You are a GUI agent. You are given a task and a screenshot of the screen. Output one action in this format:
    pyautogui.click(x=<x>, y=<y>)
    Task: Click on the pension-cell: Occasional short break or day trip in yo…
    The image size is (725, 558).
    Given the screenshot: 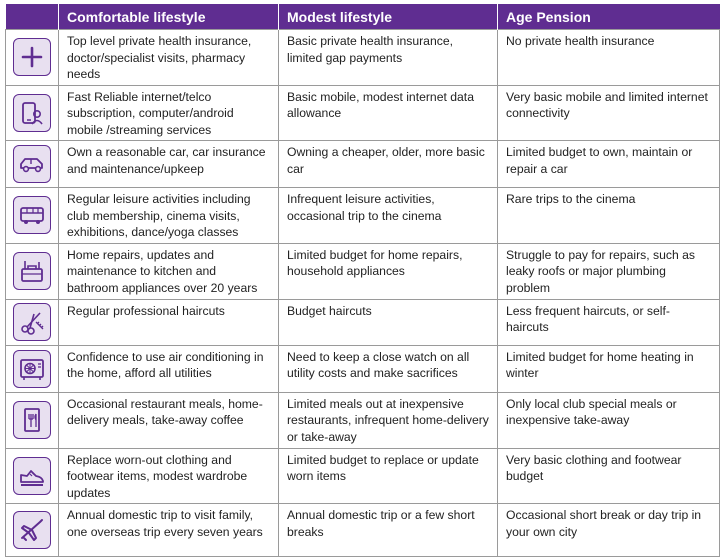 What is the action you would take?
    pyautogui.click(x=608, y=530)
    